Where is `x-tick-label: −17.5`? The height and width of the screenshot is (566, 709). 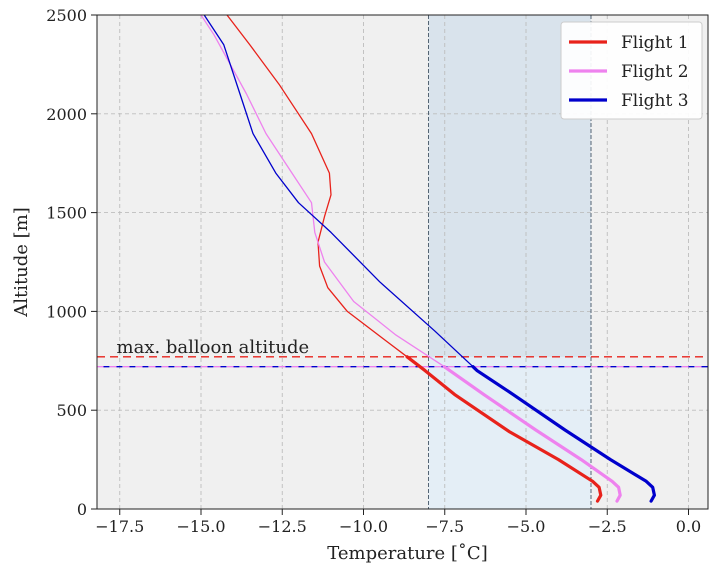 x-tick-label: −17.5 is located at coordinates (119, 526).